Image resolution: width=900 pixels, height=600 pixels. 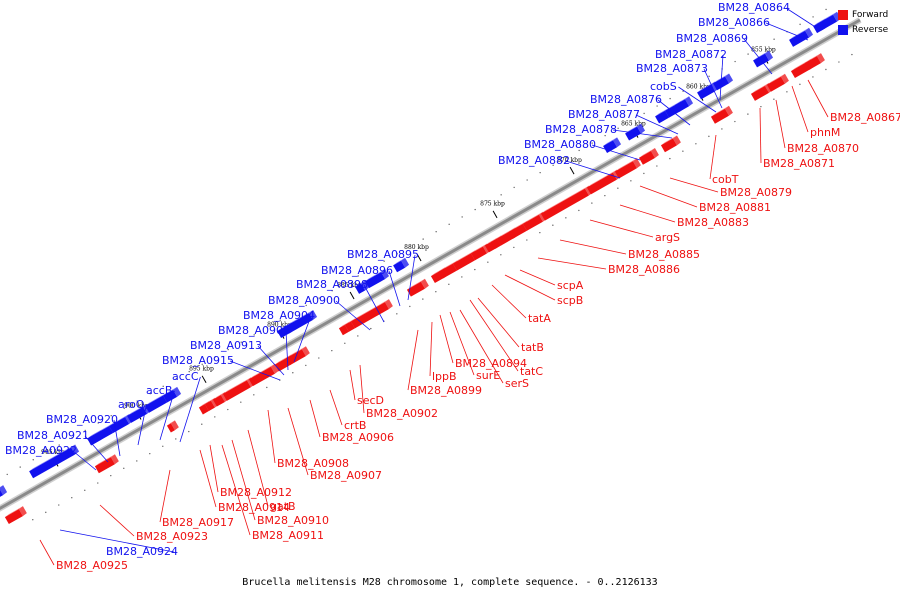 What do you see at coordinates (185, 376) in the screenshot?
I see `reverse-gene-label: accC` at bounding box center [185, 376].